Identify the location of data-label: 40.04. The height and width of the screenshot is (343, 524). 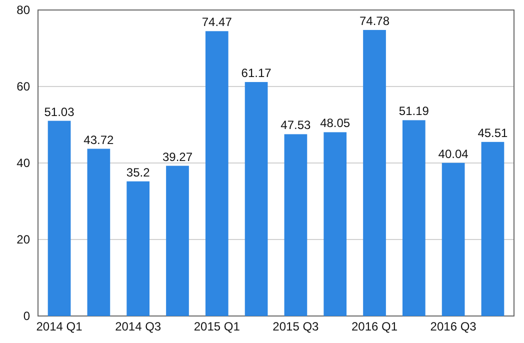
(453, 153).